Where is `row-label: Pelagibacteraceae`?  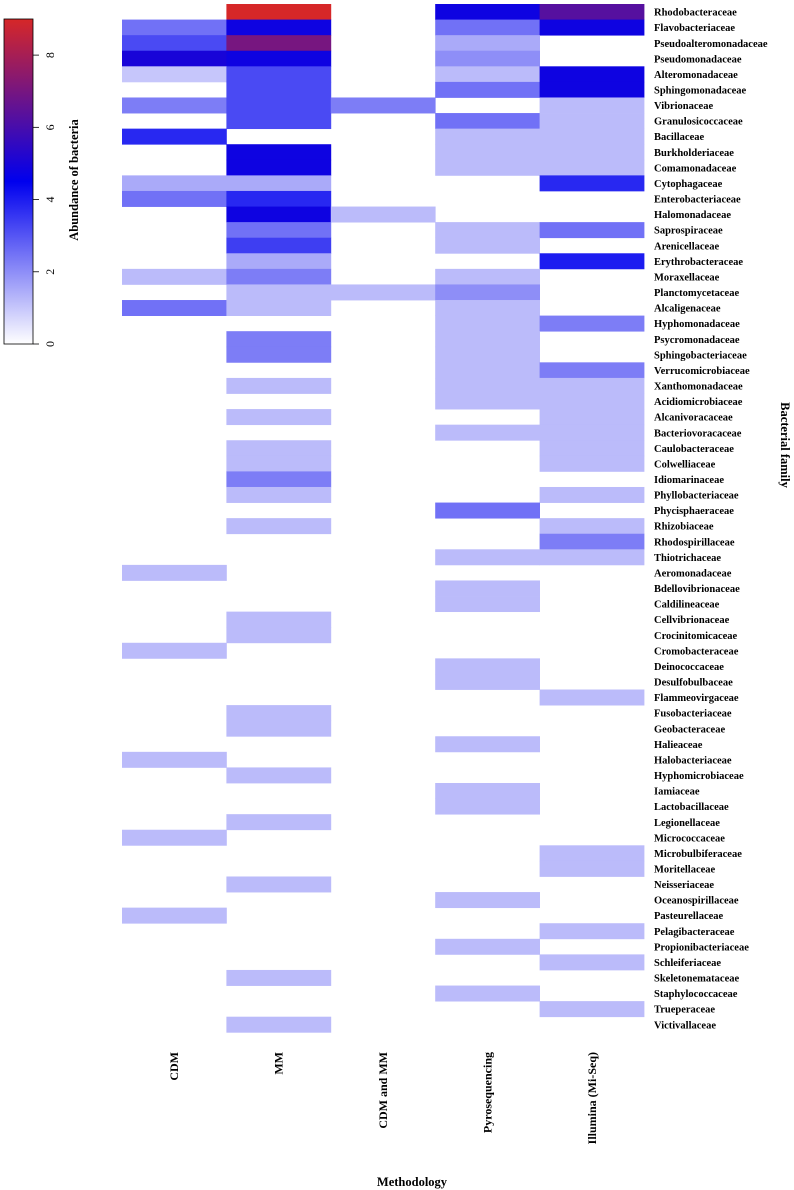
row-label: Pelagibacteraceae is located at coordinates (694, 932).